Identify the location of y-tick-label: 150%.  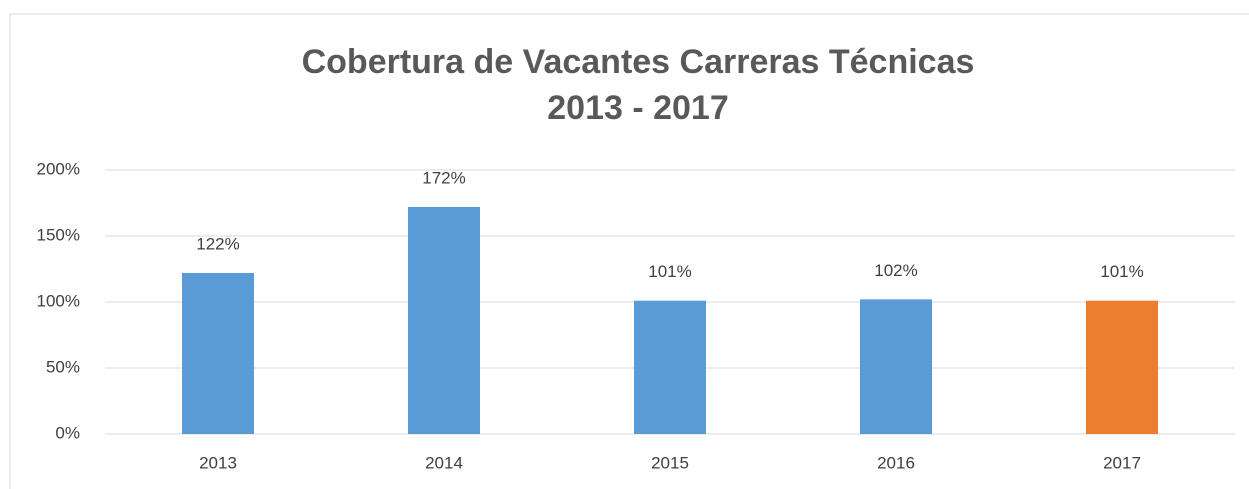
(58, 234).